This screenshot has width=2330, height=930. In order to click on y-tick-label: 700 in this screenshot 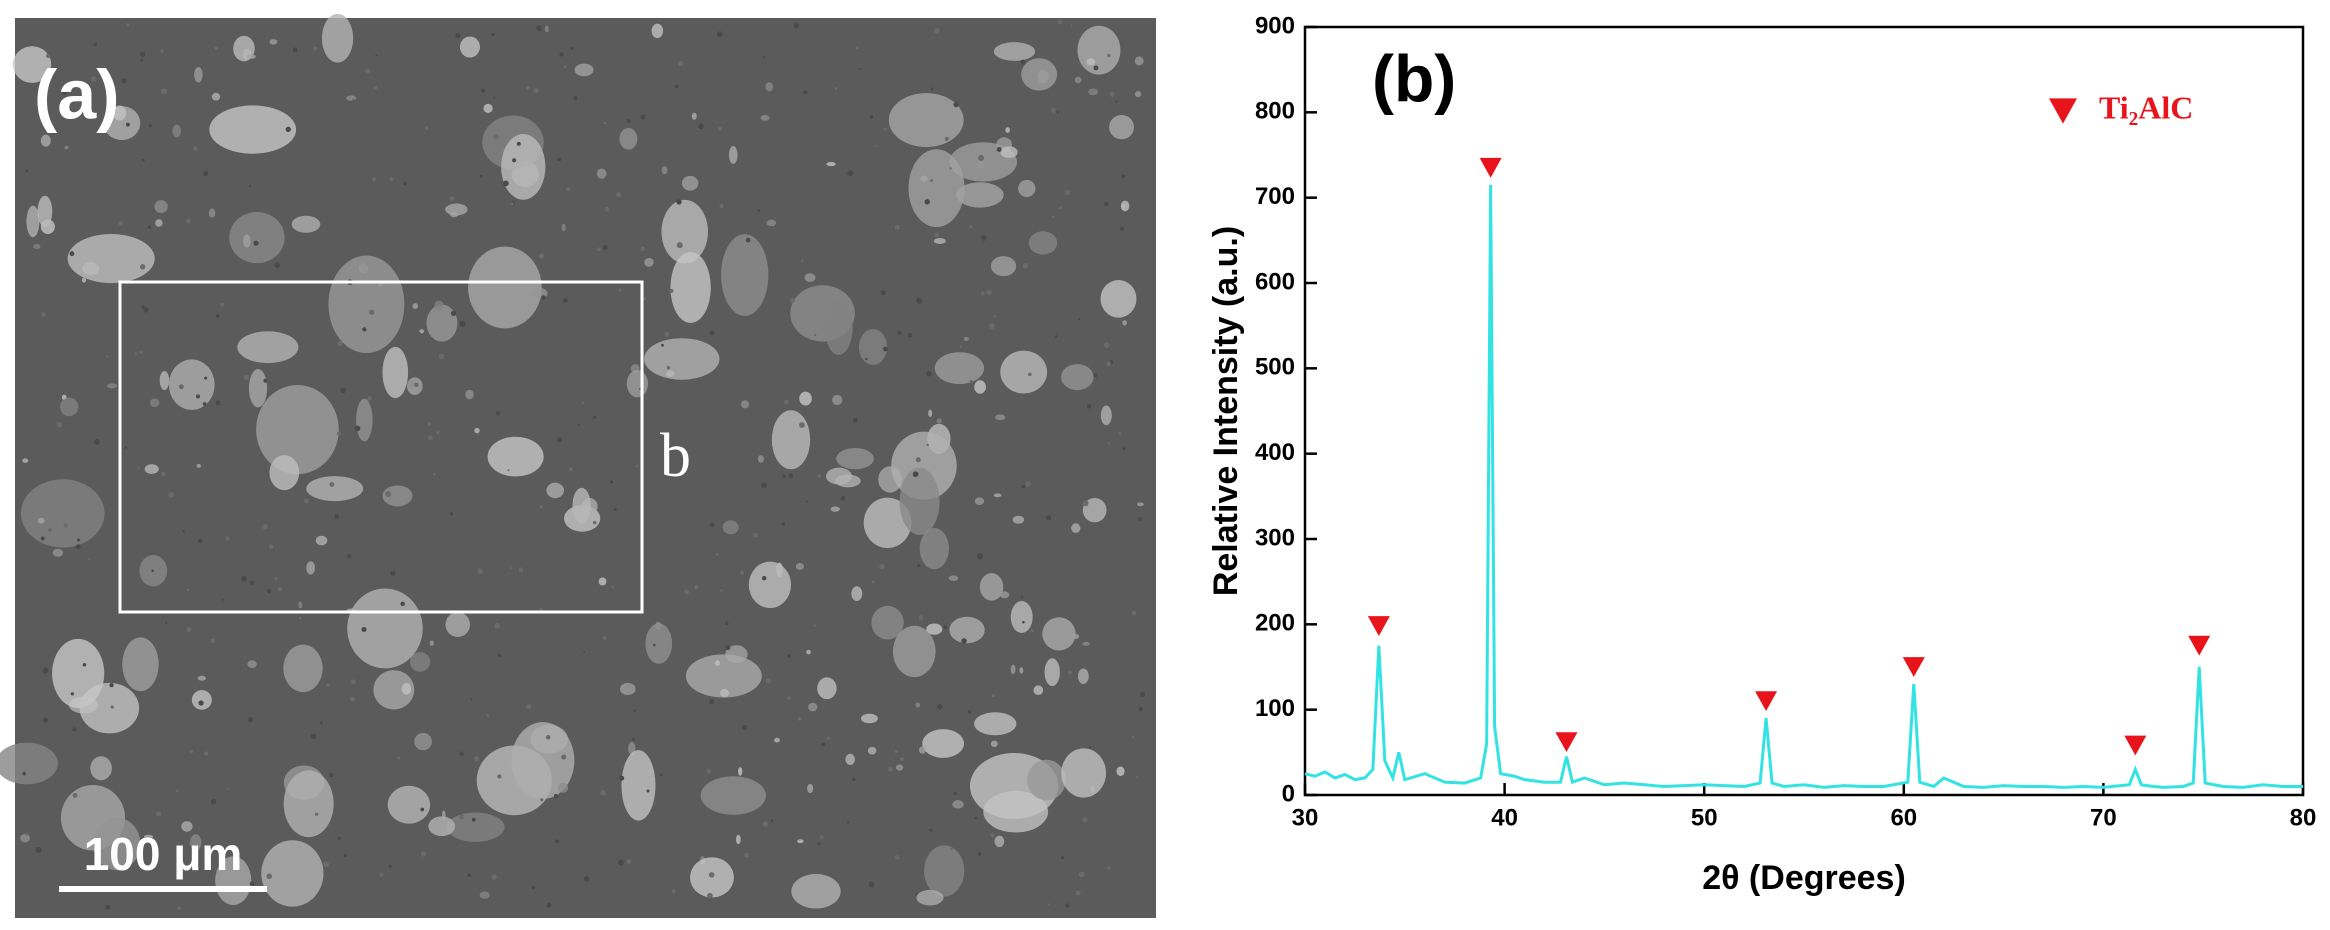, I will do `click(1275, 196)`.